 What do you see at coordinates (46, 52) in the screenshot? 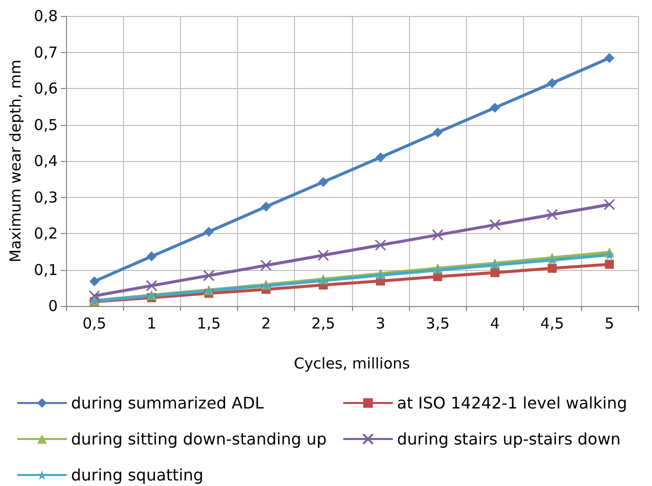
I see `y-tick-label: 0,7` at bounding box center [46, 52].